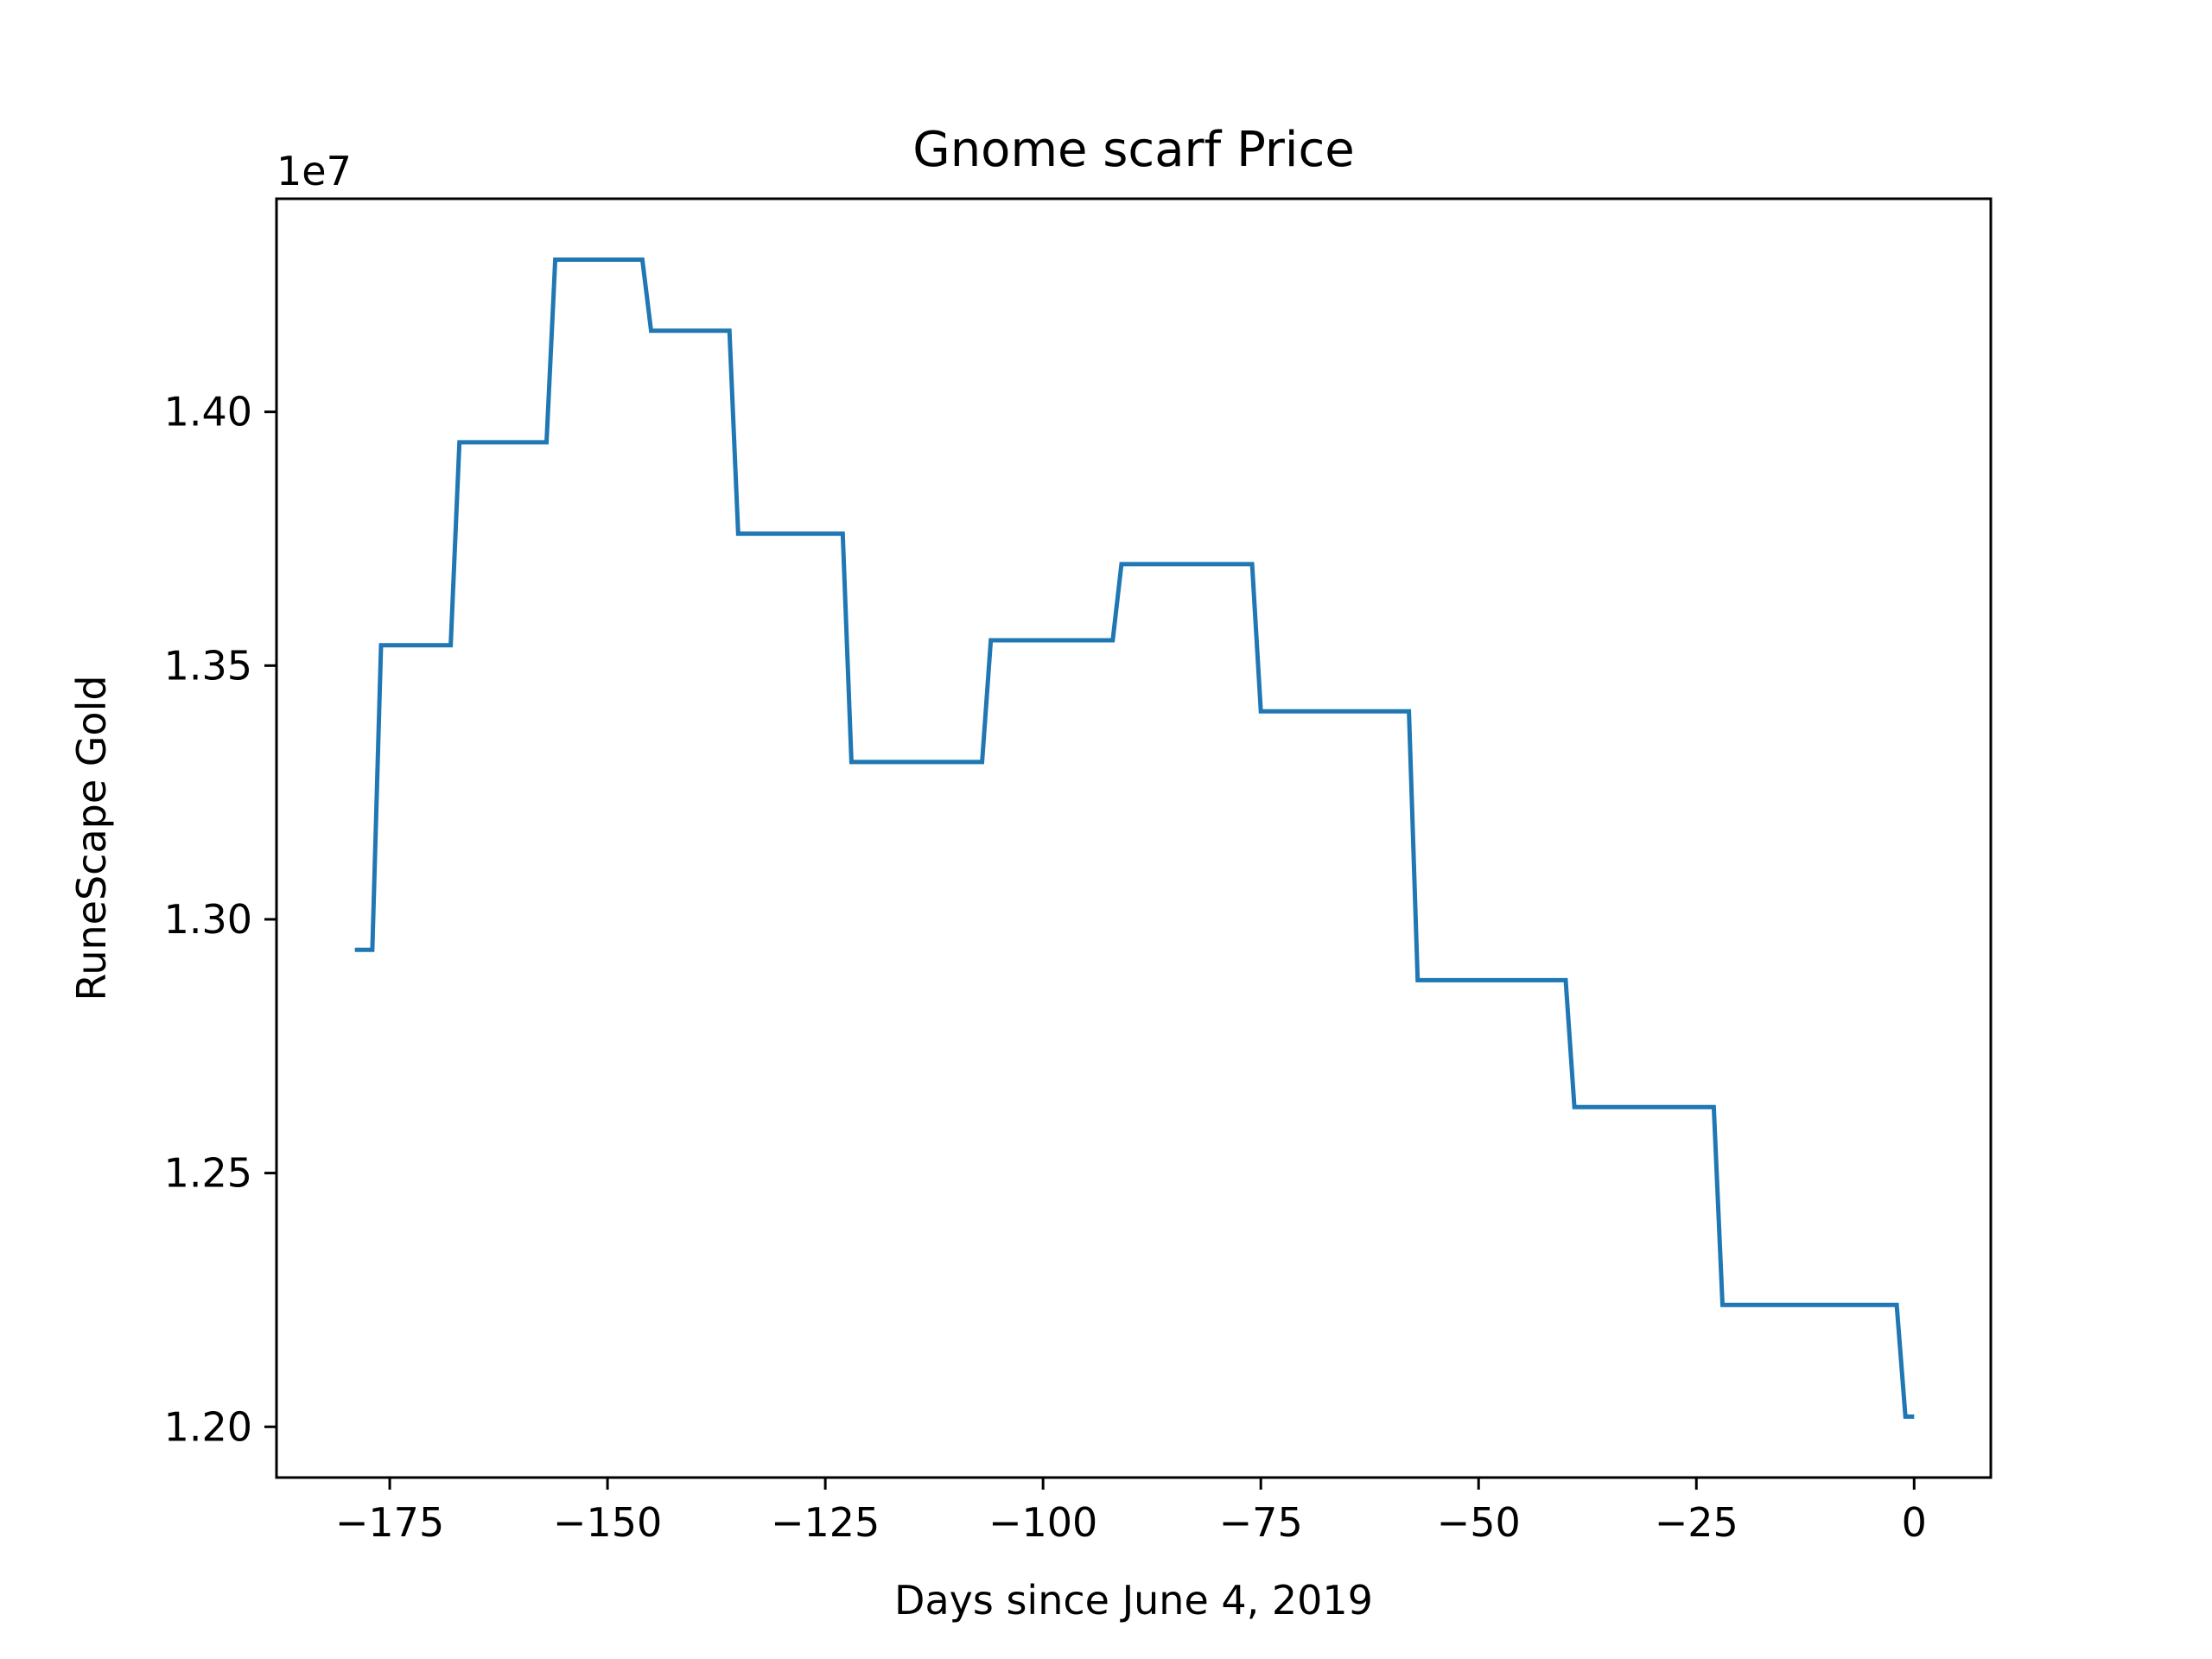  What do you see at coordinates (1133, 1600) in the screenshot?
I see `x-axis-label: Days since June 4, 2019` at bounding box center [1133, 1600].